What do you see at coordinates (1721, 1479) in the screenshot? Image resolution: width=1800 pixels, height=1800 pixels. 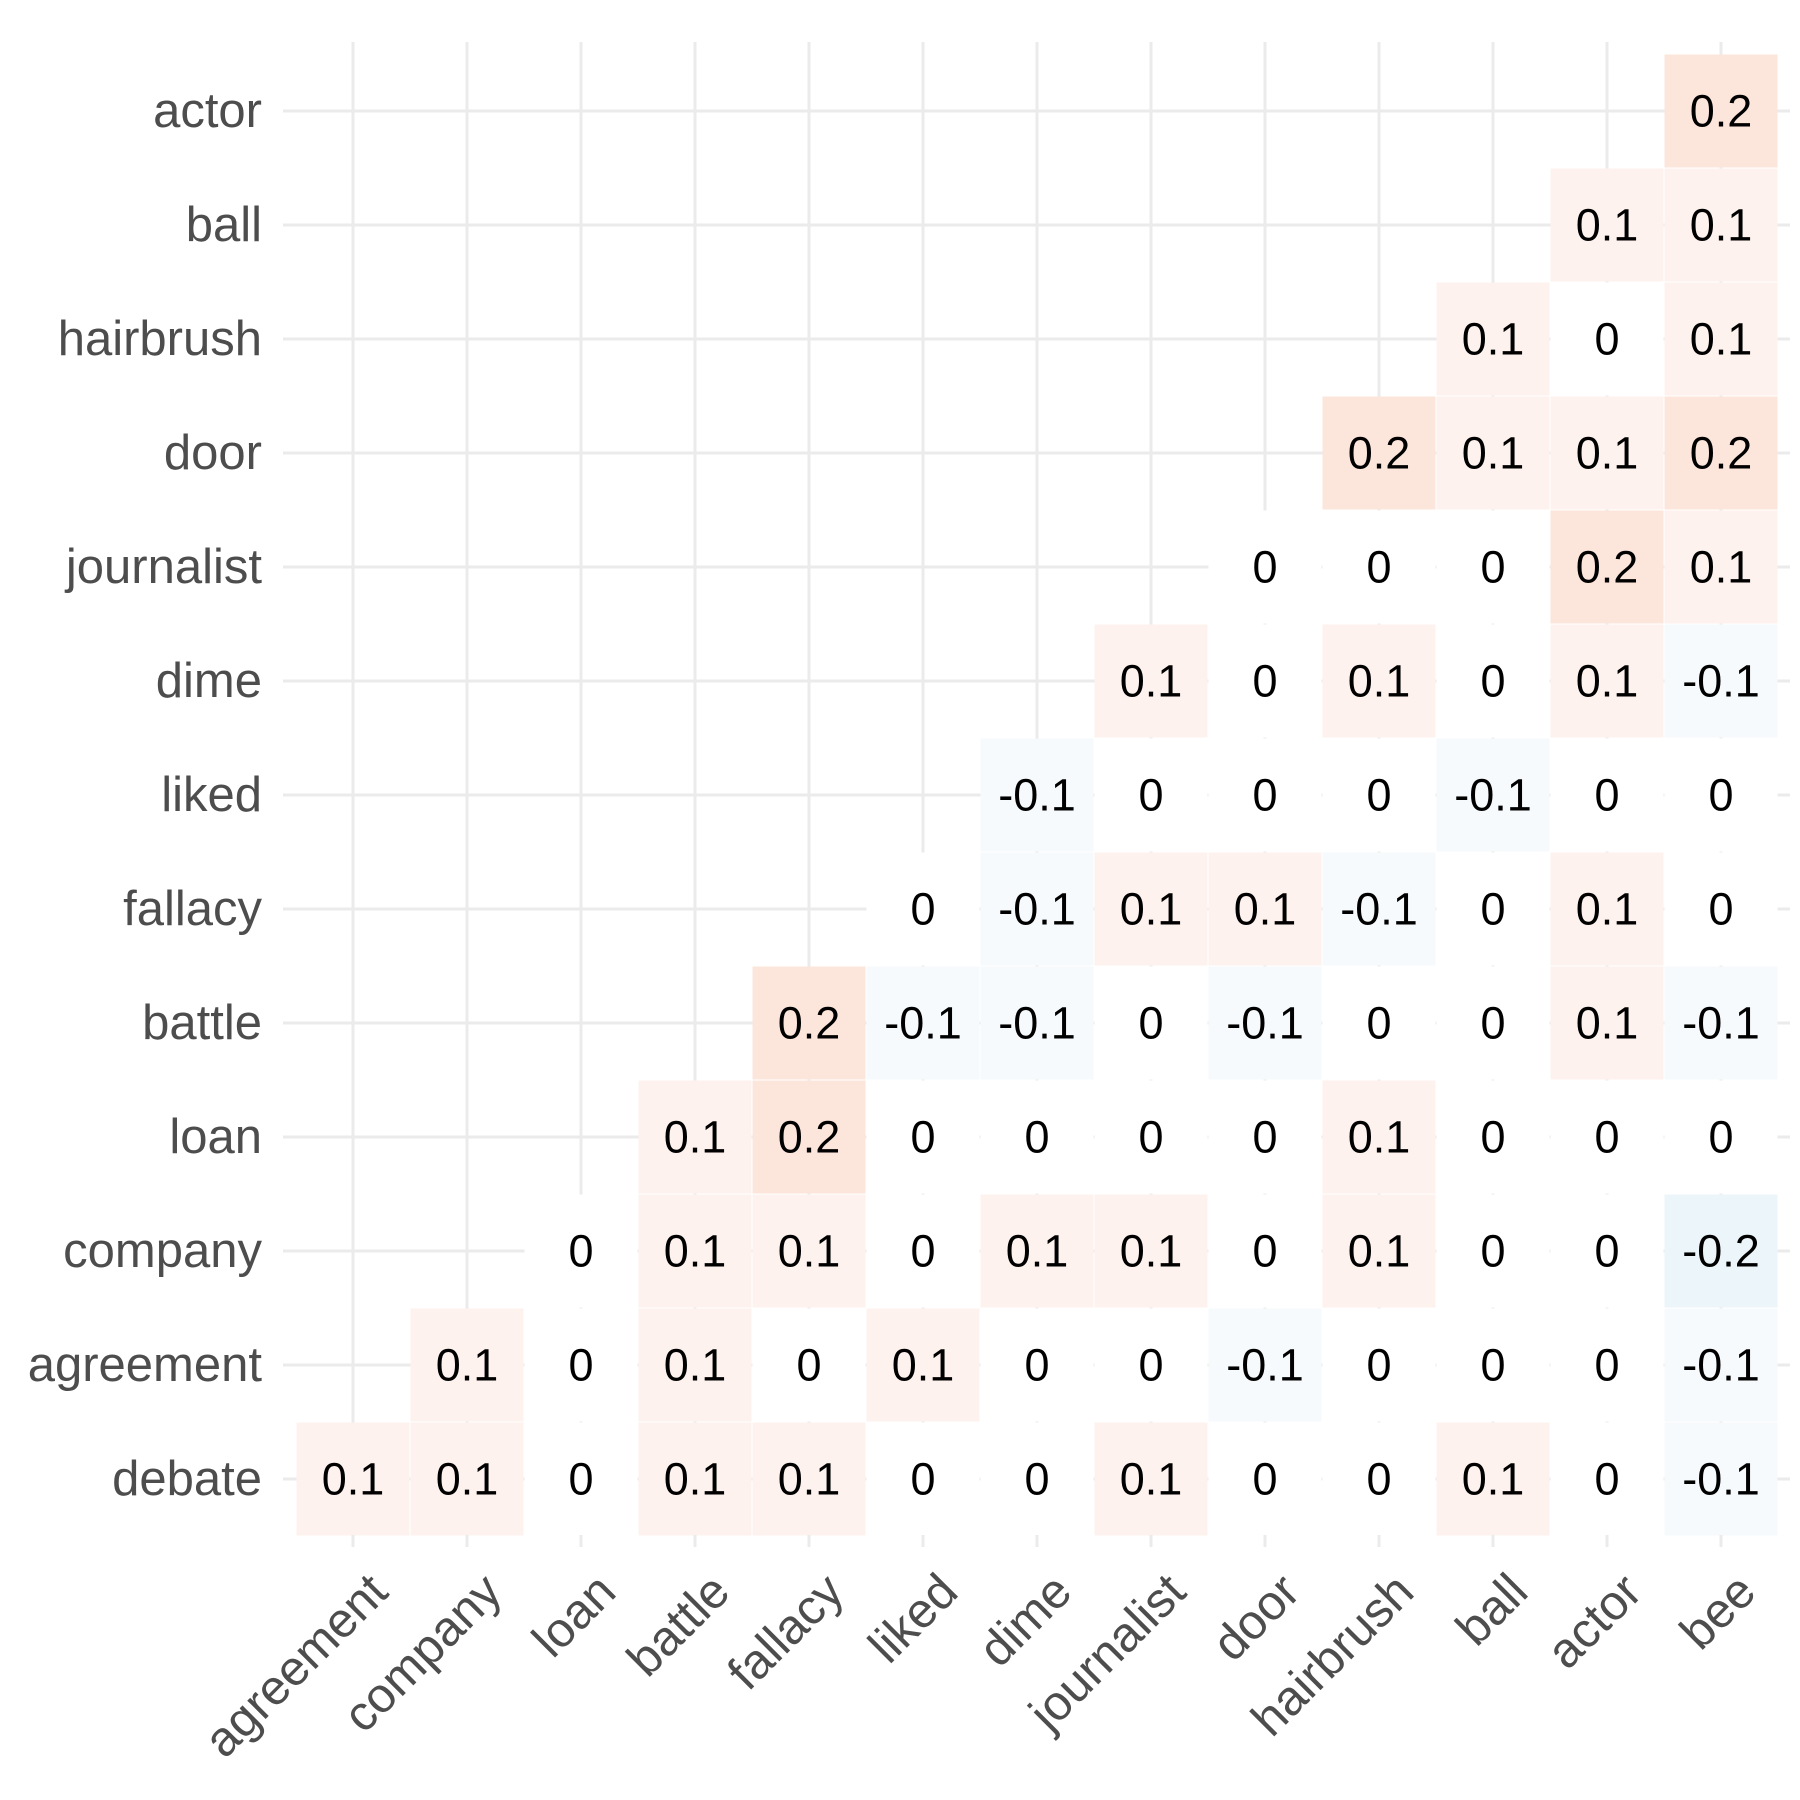 I see `heatmap-cell-debate-bee` at bounding box center [1721, 1479].